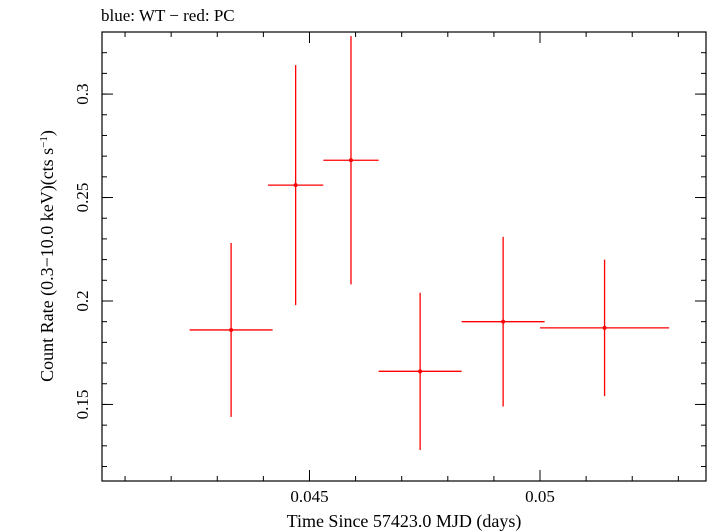  Describe the element at coordinates (82, 405) in the screenshot. I see `y-tick-label: 0.15` at that location.